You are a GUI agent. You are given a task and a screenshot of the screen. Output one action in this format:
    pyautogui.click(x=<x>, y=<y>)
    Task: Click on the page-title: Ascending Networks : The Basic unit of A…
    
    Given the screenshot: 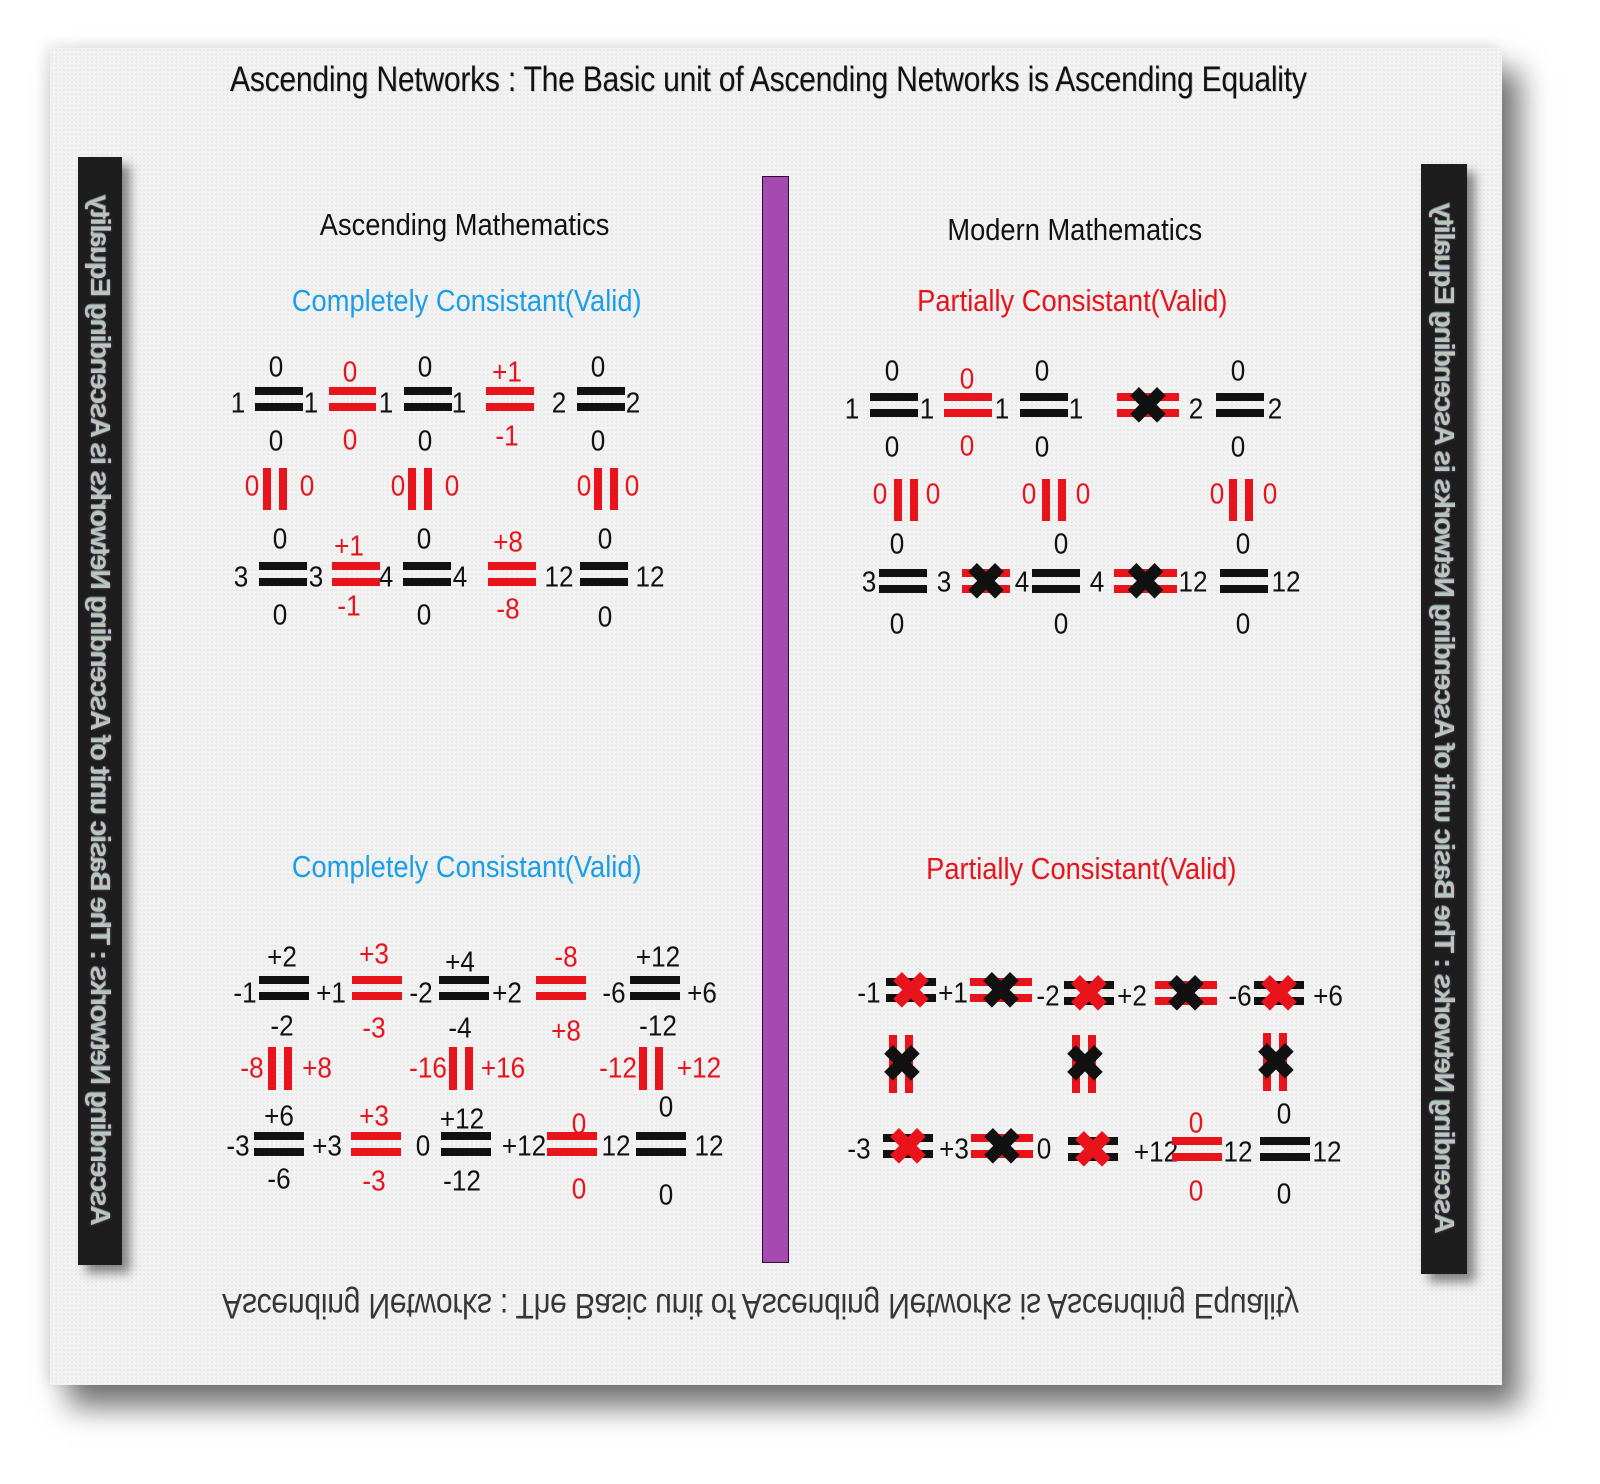 What is the action you would take?
    pyautogui.click(x=768, y=79)
    